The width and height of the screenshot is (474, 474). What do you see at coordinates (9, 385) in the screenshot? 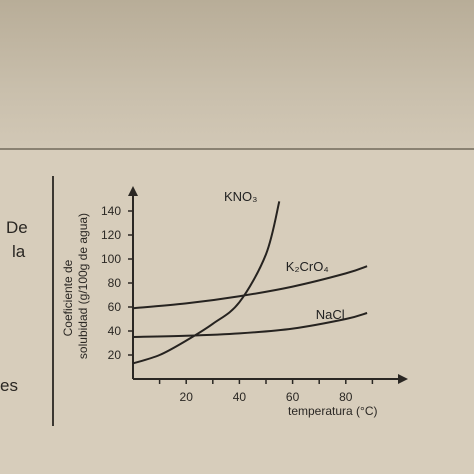
I see `text-fragment: es` at bounding box center [9, 385].